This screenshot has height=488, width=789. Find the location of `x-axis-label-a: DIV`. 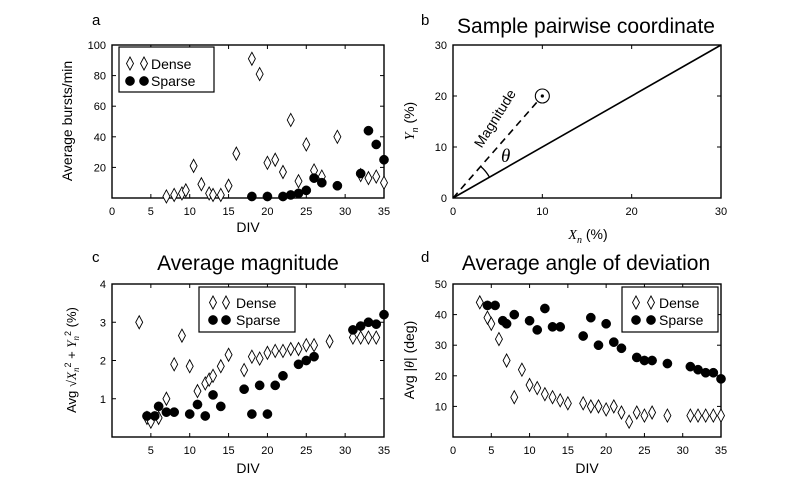

x-axis-label-a: DIV is located at coordinates (248, 227).